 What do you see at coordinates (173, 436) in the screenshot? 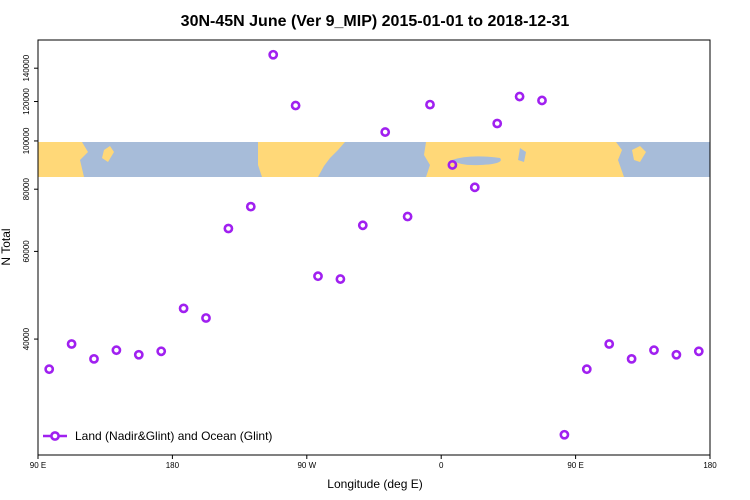
I see `legend-label: Land (Nadir&Glint) and Ocean (Glint)` at bounding box center [173, 436].